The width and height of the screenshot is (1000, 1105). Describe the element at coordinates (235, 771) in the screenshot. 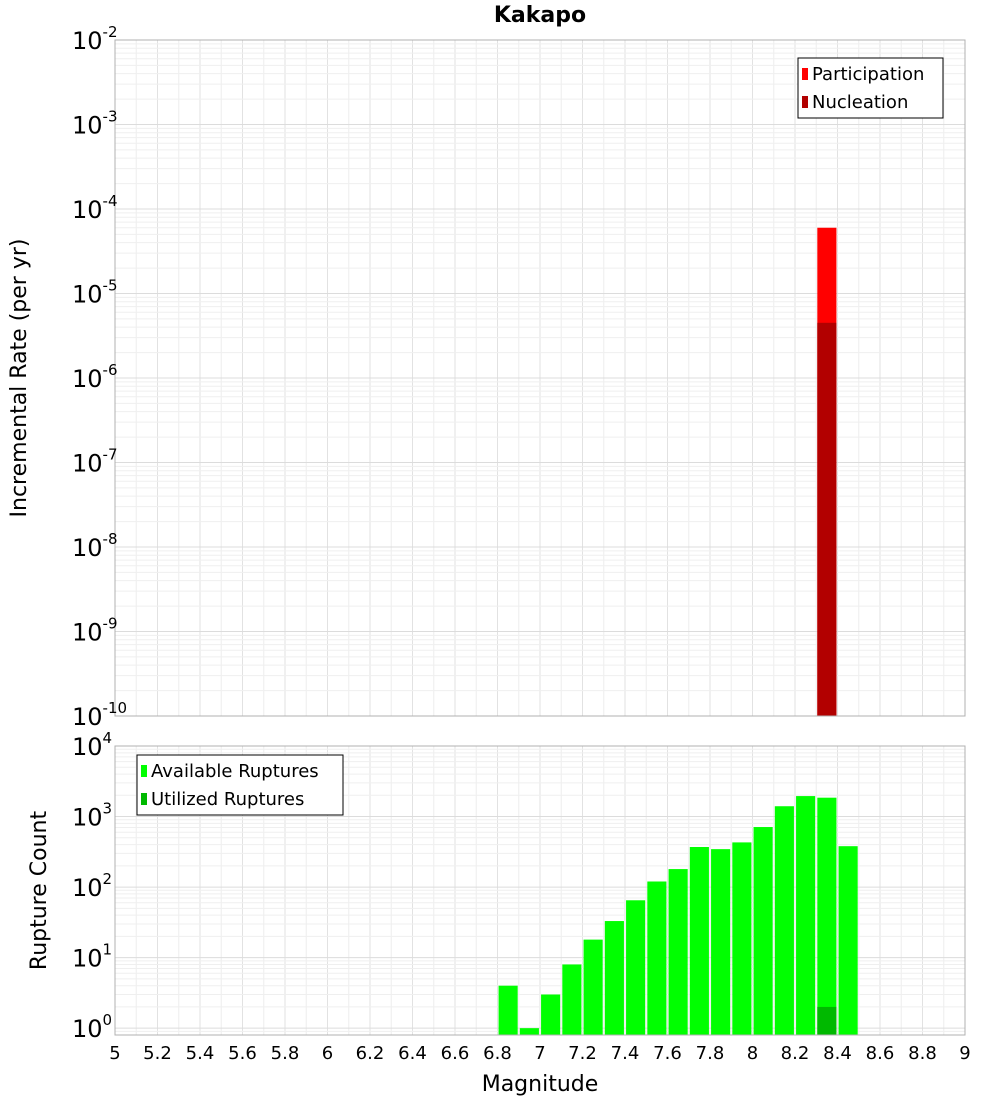

I see `legend-label: Available Ruptures` at that location.